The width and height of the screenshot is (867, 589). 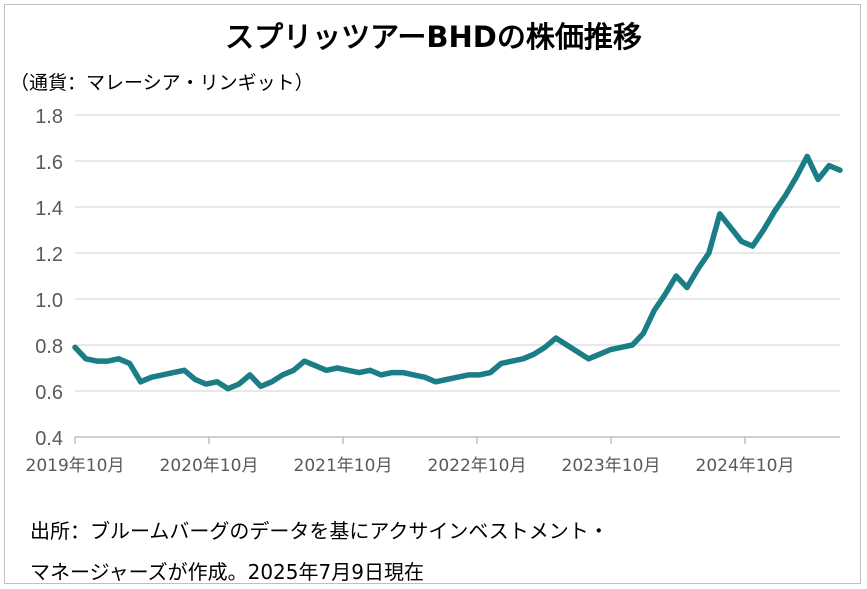 I want to click on x-tick-label: 2019年10月, so click(x=75, y=466).